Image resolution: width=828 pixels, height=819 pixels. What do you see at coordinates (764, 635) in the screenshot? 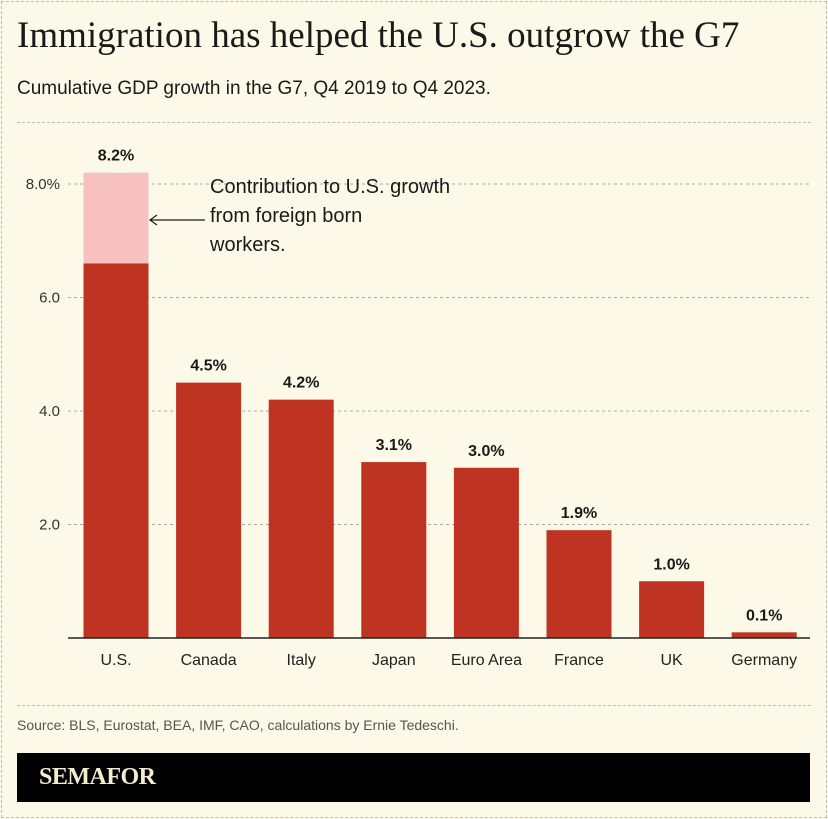
I see `bar-germany` at bounding box center [764, 635].